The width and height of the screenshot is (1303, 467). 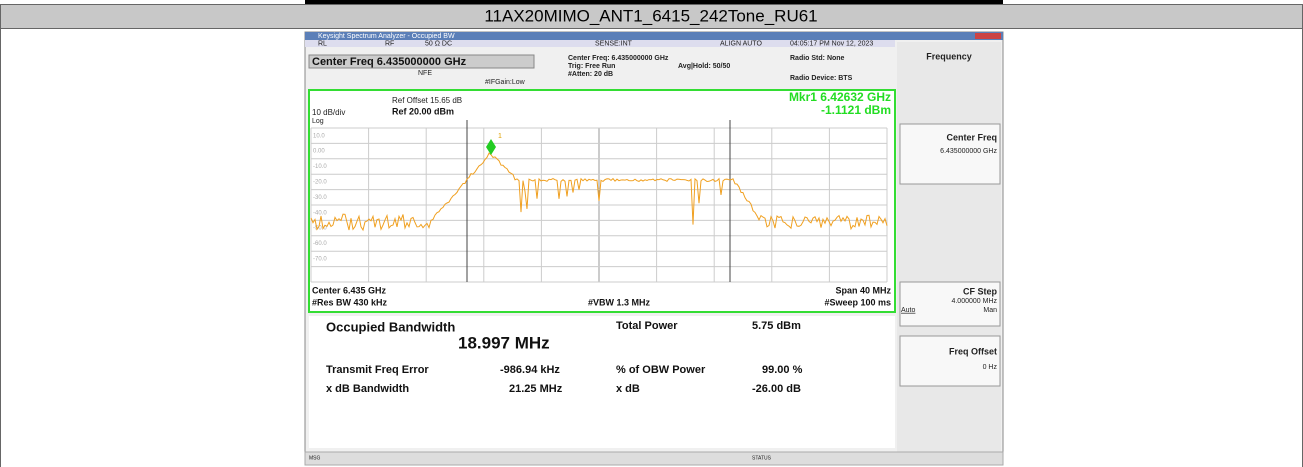 I want to click on y-axis-label: -20.0, so click(x=320, y=182).